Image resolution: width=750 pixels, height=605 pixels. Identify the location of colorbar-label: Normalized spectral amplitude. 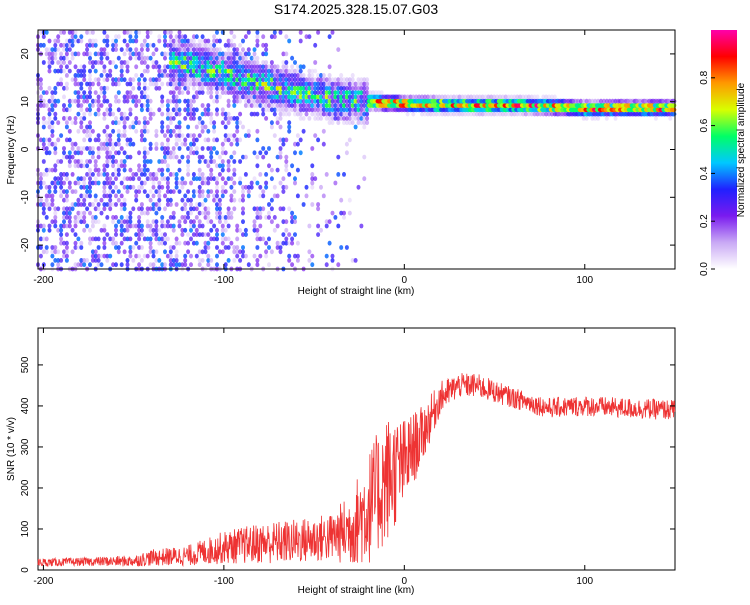
(741, 149).